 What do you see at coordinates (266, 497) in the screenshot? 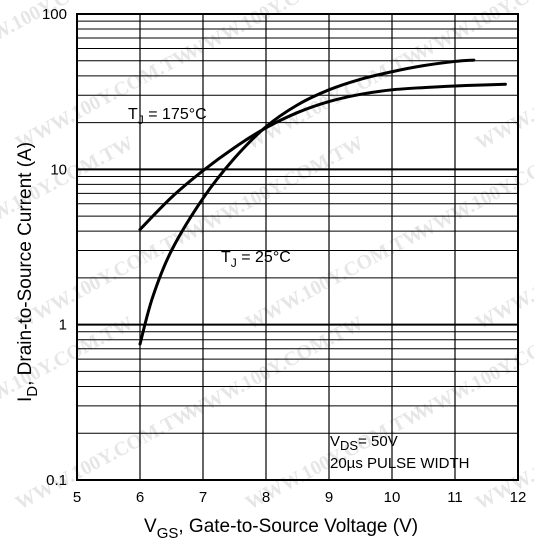
I see `x-tick-label: 8` at bounding box center [266, 497].